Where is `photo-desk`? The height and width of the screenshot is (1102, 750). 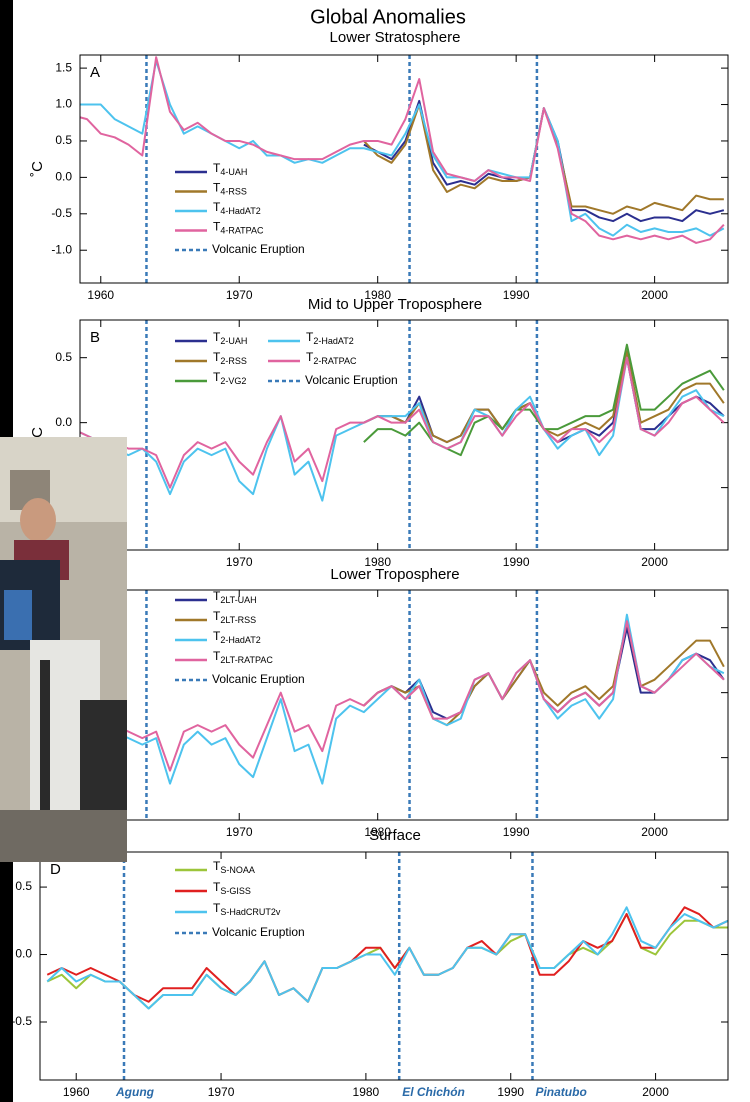
photo-desk is located at coordinates (63, 836).